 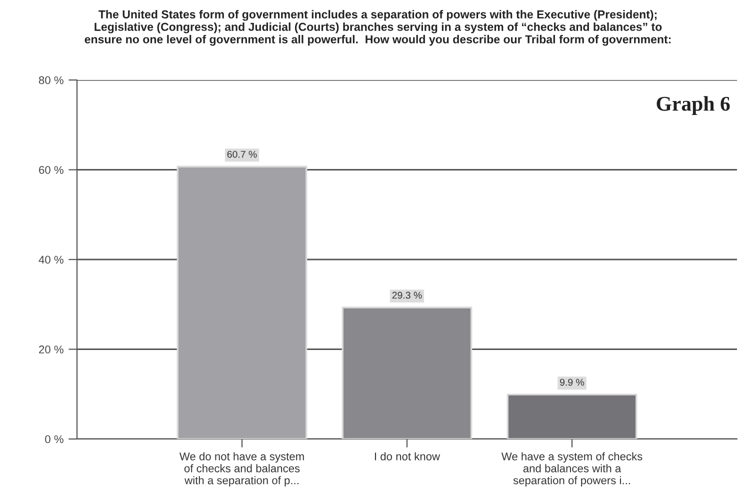 What do you see at coordinates (51, 260) in the screenshot?
I see `y-tick-label: 40 %` at bounding box center [51, 260].